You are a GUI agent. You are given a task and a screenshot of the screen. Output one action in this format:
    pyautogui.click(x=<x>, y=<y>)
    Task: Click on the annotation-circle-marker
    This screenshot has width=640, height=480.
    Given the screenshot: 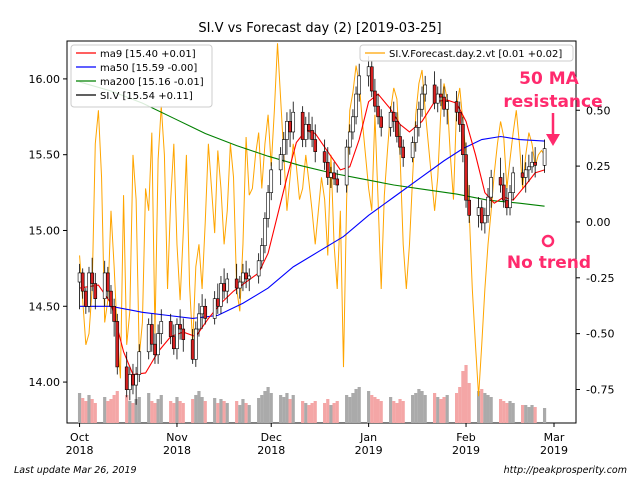 What is the action you would take?
    pyautogui.click(x=548, y=241)
    